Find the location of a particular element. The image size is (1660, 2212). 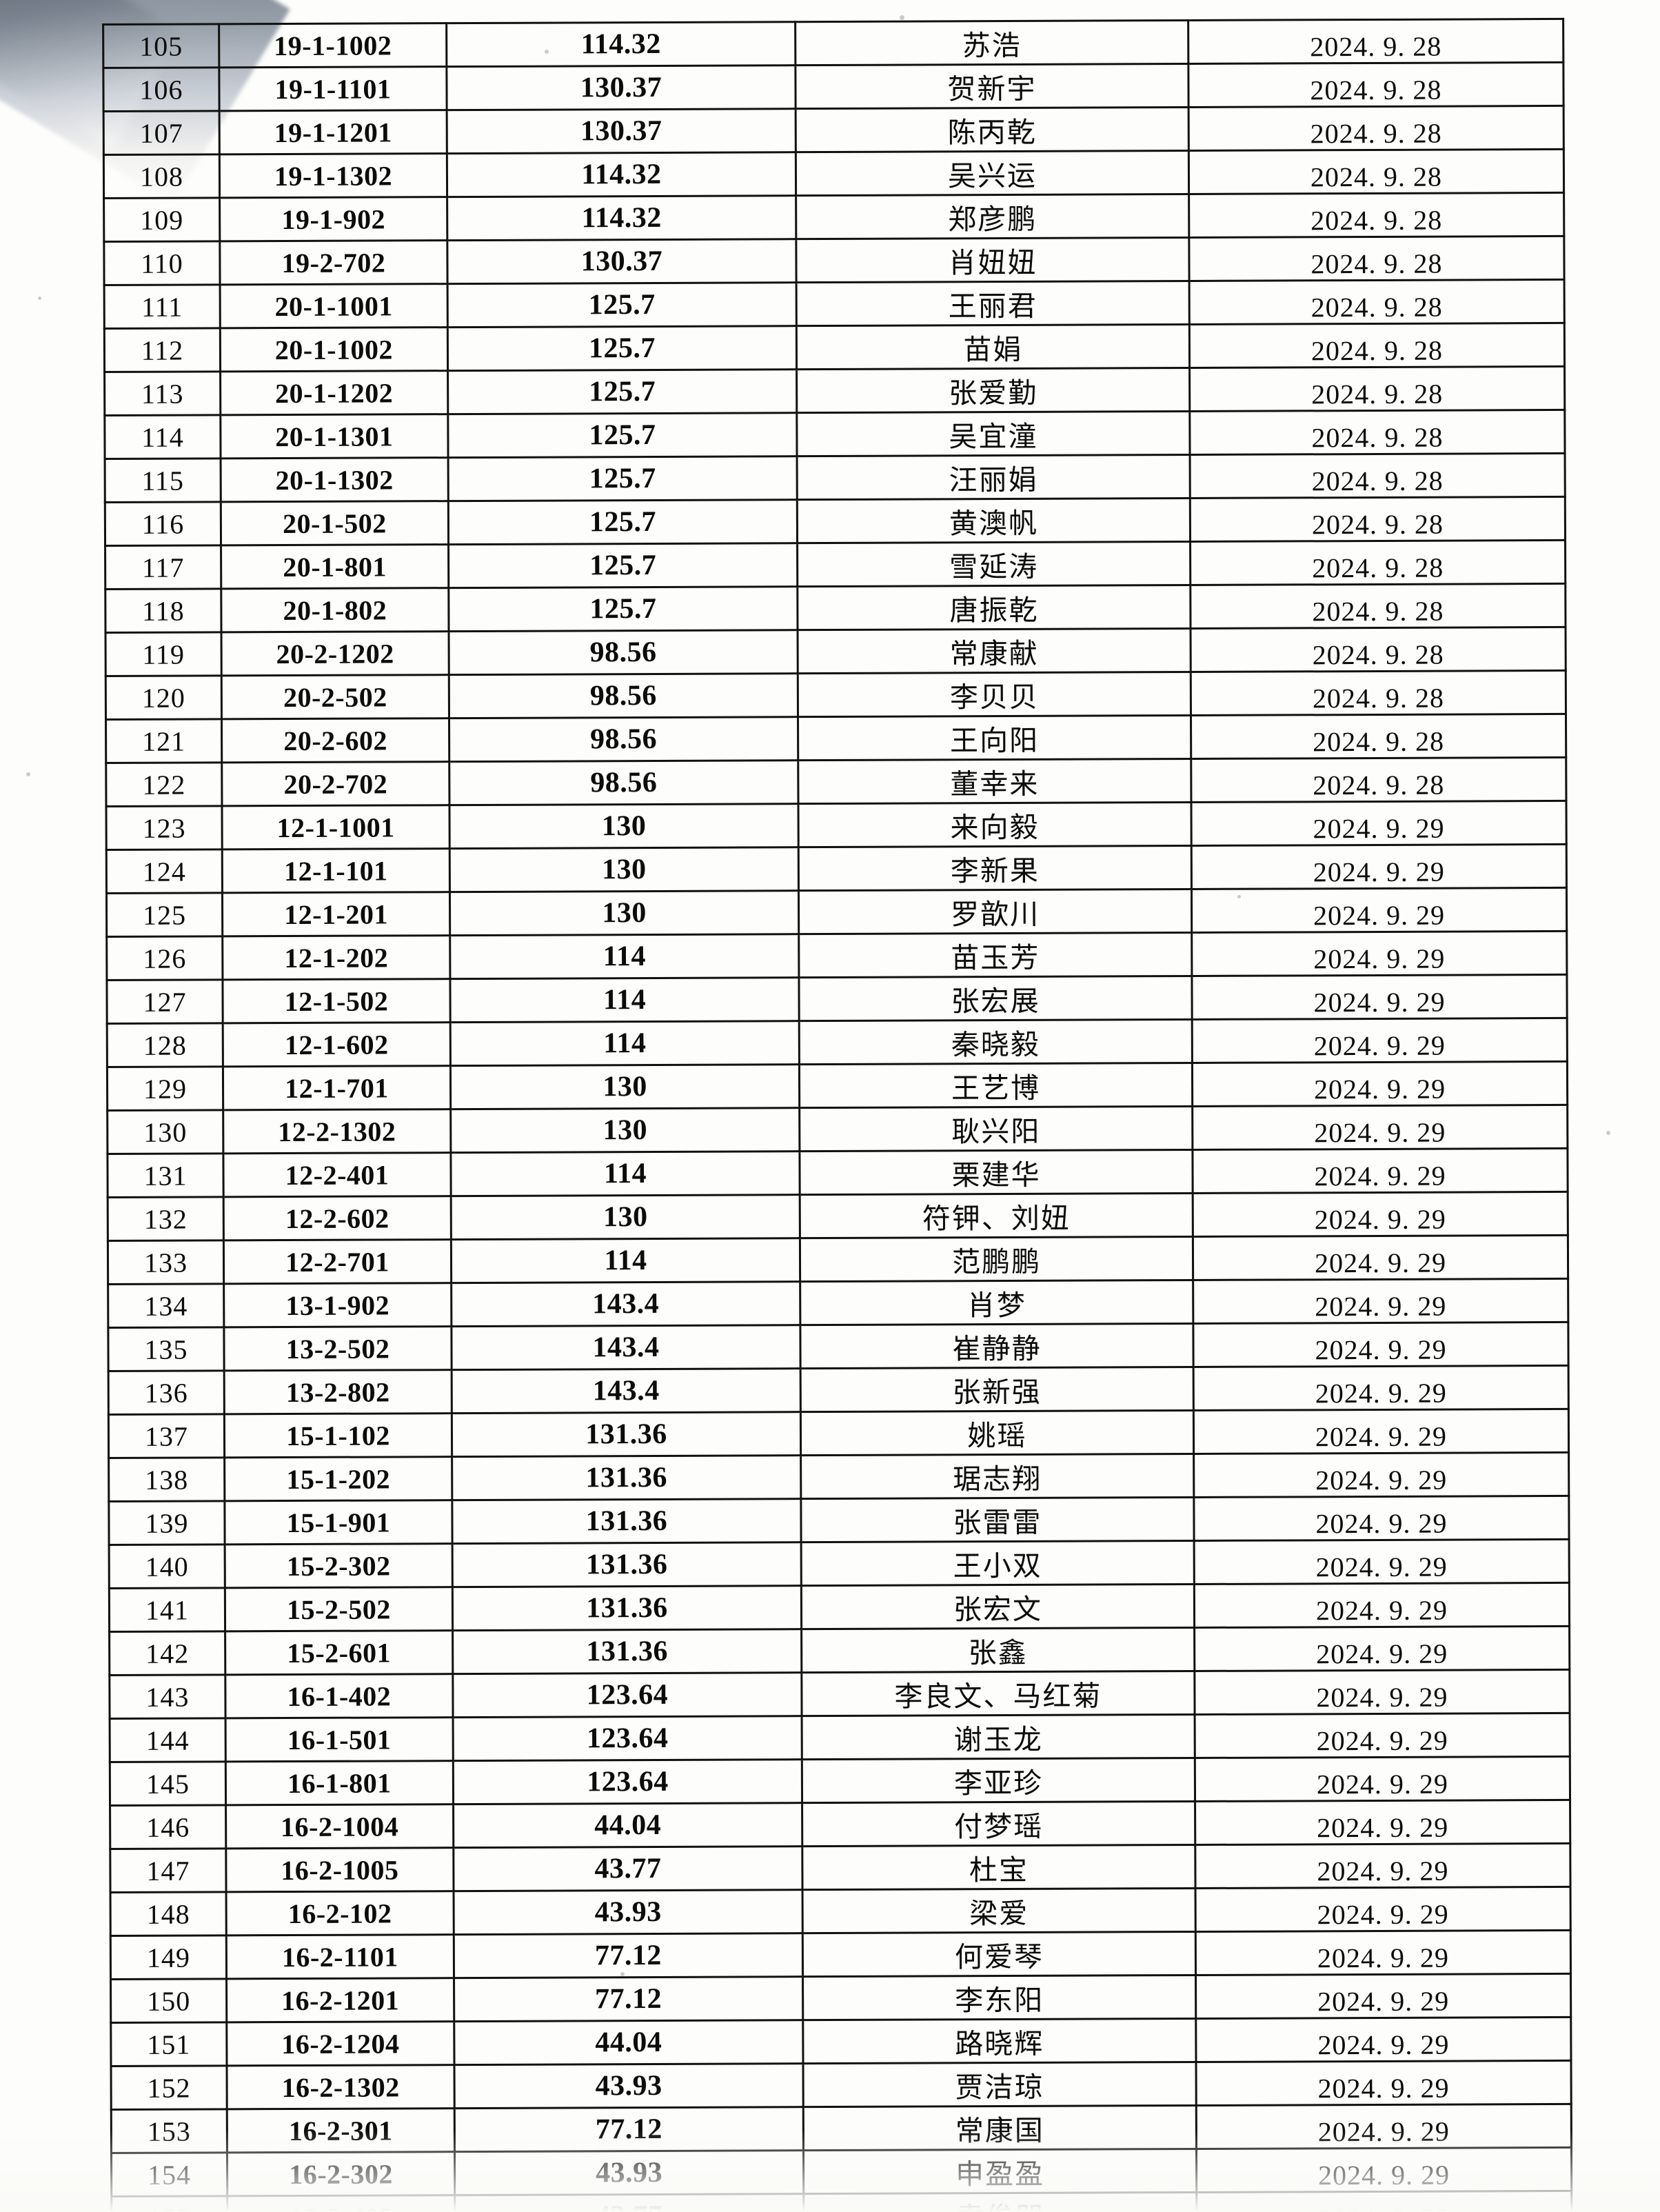

row-unit-cell: 20-1-1302 is located at coordinates (335, 479).